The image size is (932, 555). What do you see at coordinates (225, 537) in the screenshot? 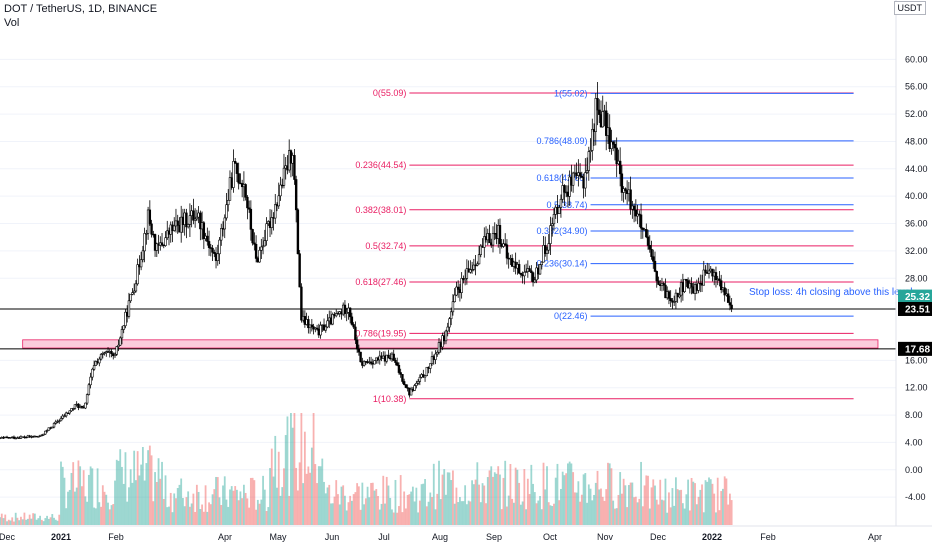
I see `time-tick-3: Apr` at bounding box center [225, 537].